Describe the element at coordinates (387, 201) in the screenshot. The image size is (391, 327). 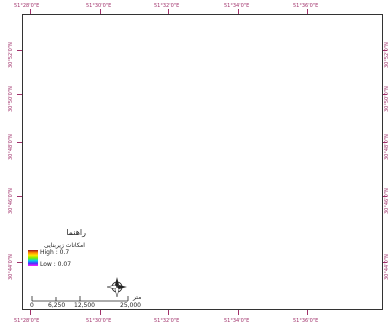
I see `right-tick-label: 30°46'0"N` at that location.